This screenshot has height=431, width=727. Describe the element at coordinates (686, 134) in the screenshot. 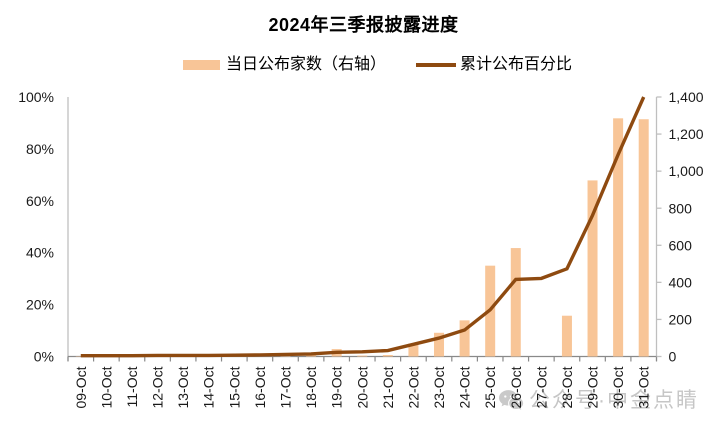

I see `right-axis-label: 1,200` at that location.